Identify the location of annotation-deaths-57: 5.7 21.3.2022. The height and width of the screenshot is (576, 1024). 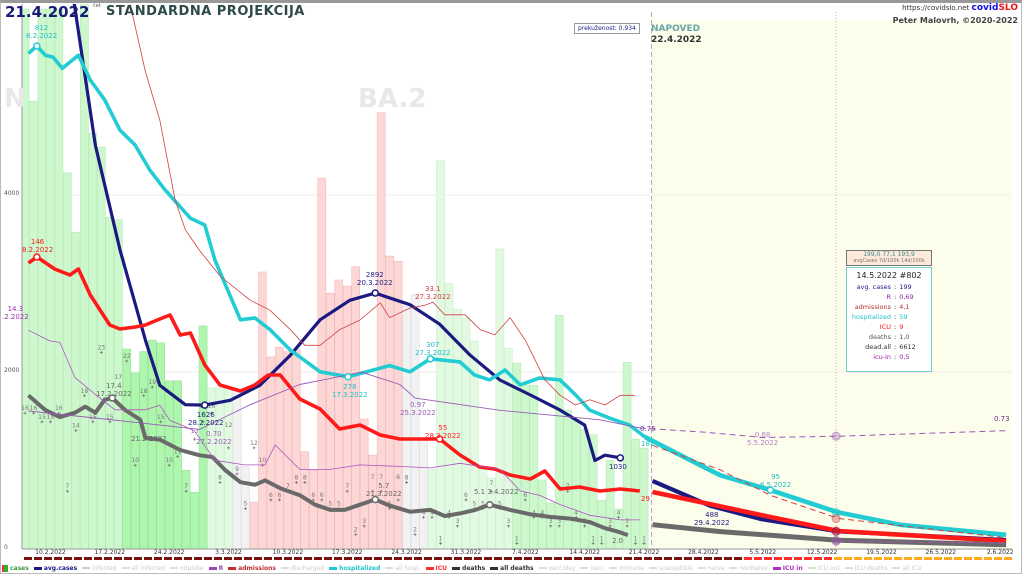
(384, 490).